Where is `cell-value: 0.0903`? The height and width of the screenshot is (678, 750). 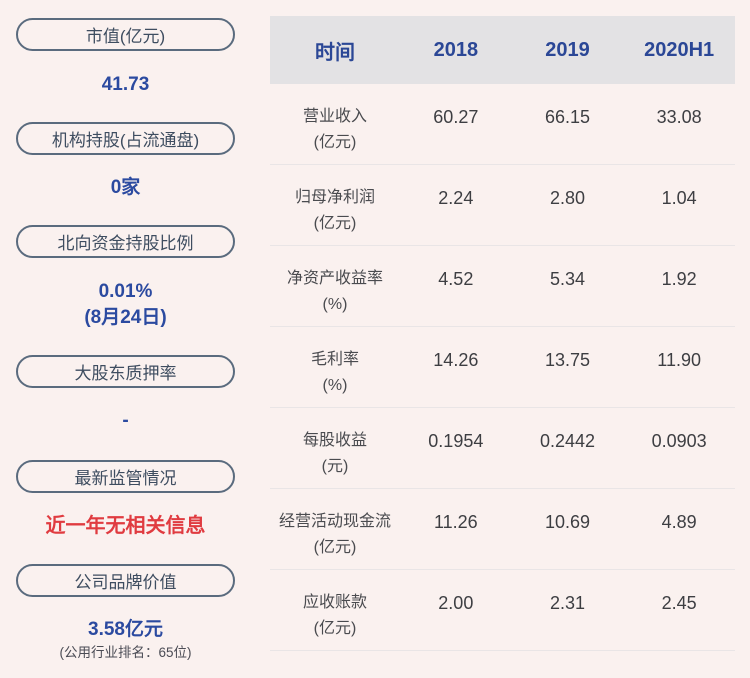
cell-value: 0.0903 is located at coordinates (679, 441).